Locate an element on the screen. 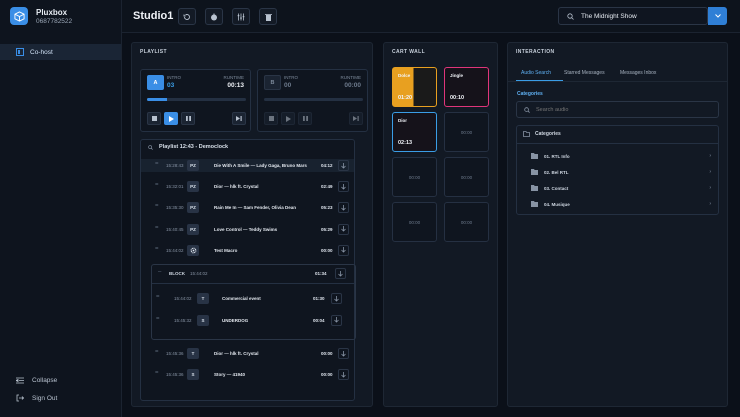 This screenshot has width=740, height=417. player-b: B INTRO 00 RUNTIME 00:00 is located at coordinates (312, 100).